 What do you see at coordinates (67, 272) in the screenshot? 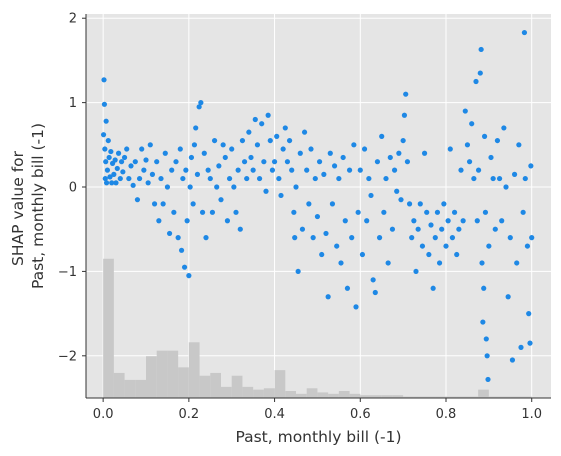
I see `y-tick-label: −1` at bounding box center [67, 272].